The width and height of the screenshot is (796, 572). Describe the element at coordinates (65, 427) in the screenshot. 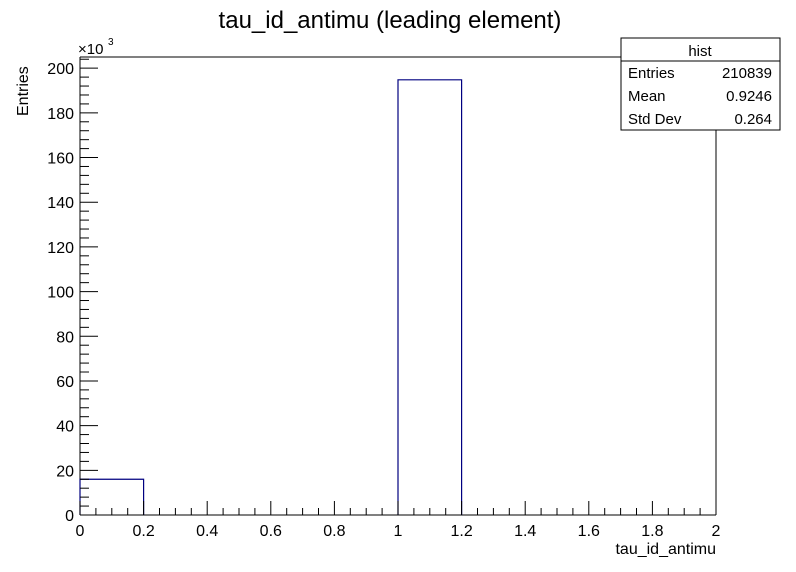

I see `y-tick-label: 40` at that location.